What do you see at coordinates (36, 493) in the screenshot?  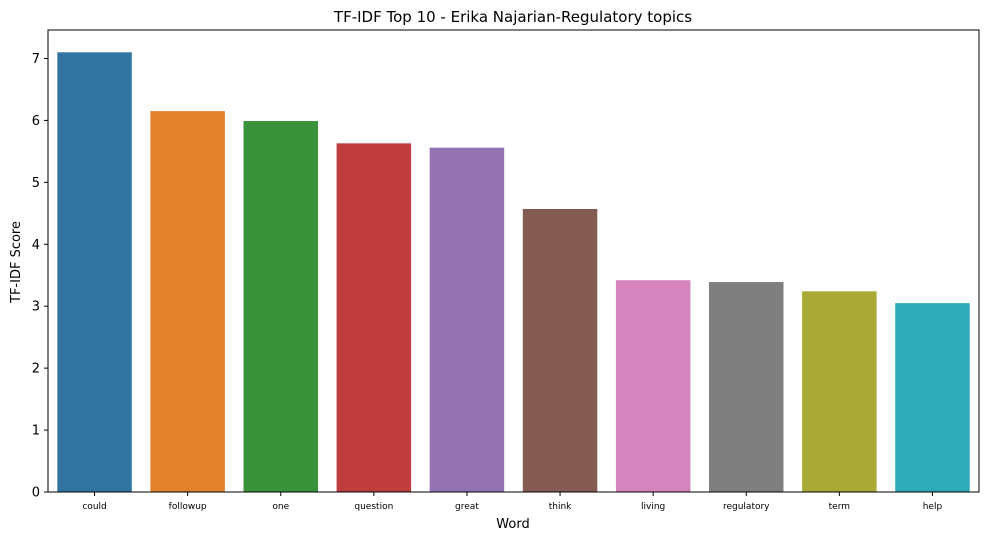 I see `y-tick-label: 0` at bounding box center [36, 493].